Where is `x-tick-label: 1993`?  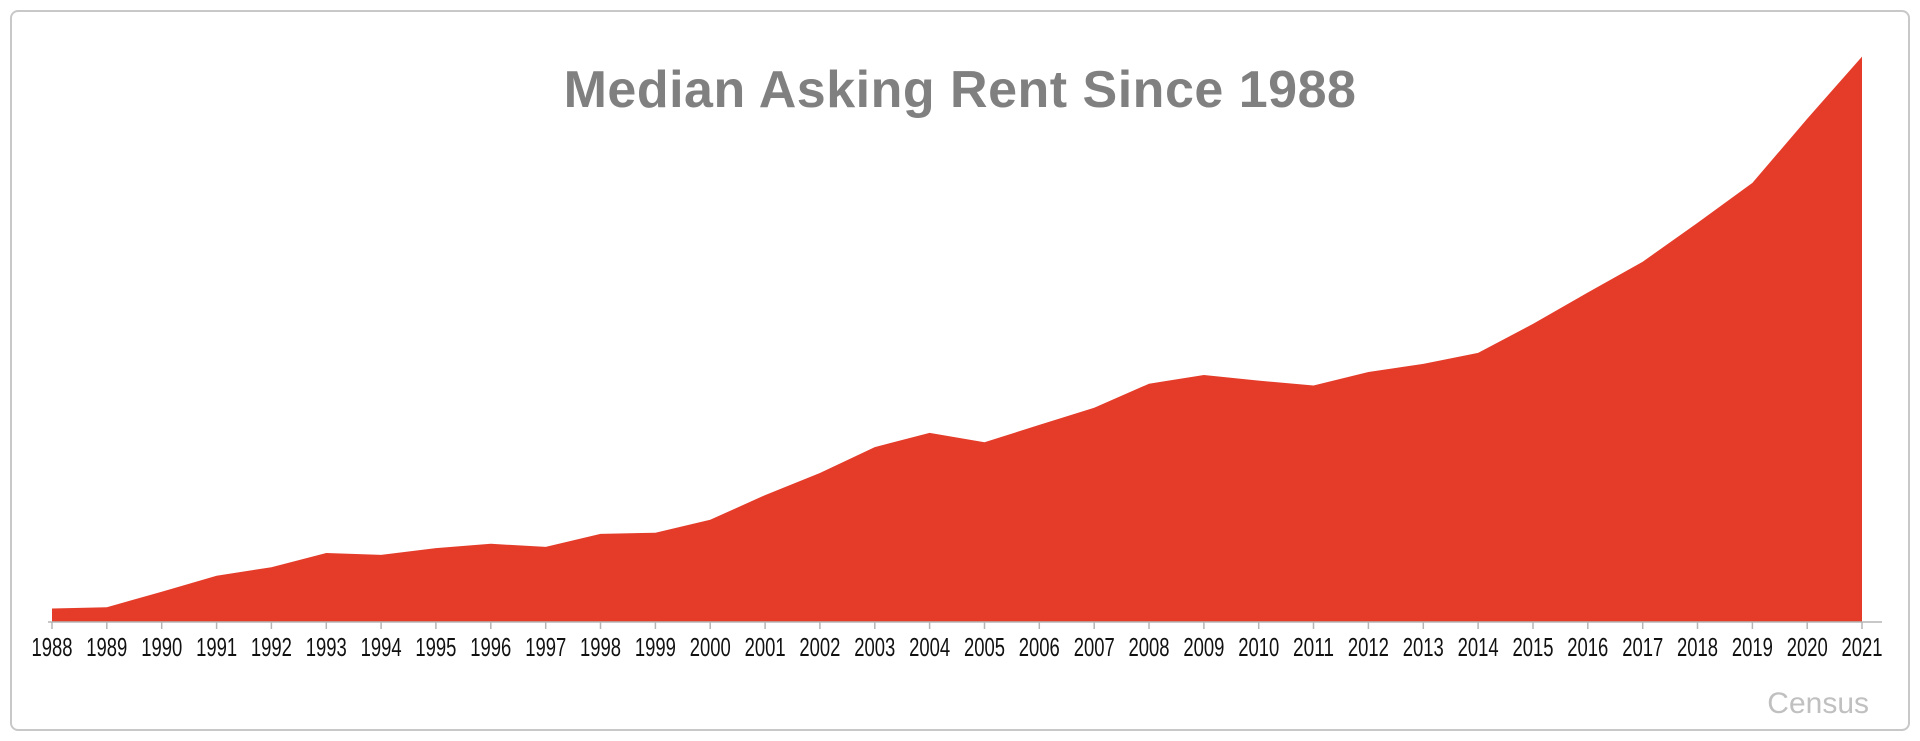 x-tick-label: 1993 is located at coordinates (326, 647).